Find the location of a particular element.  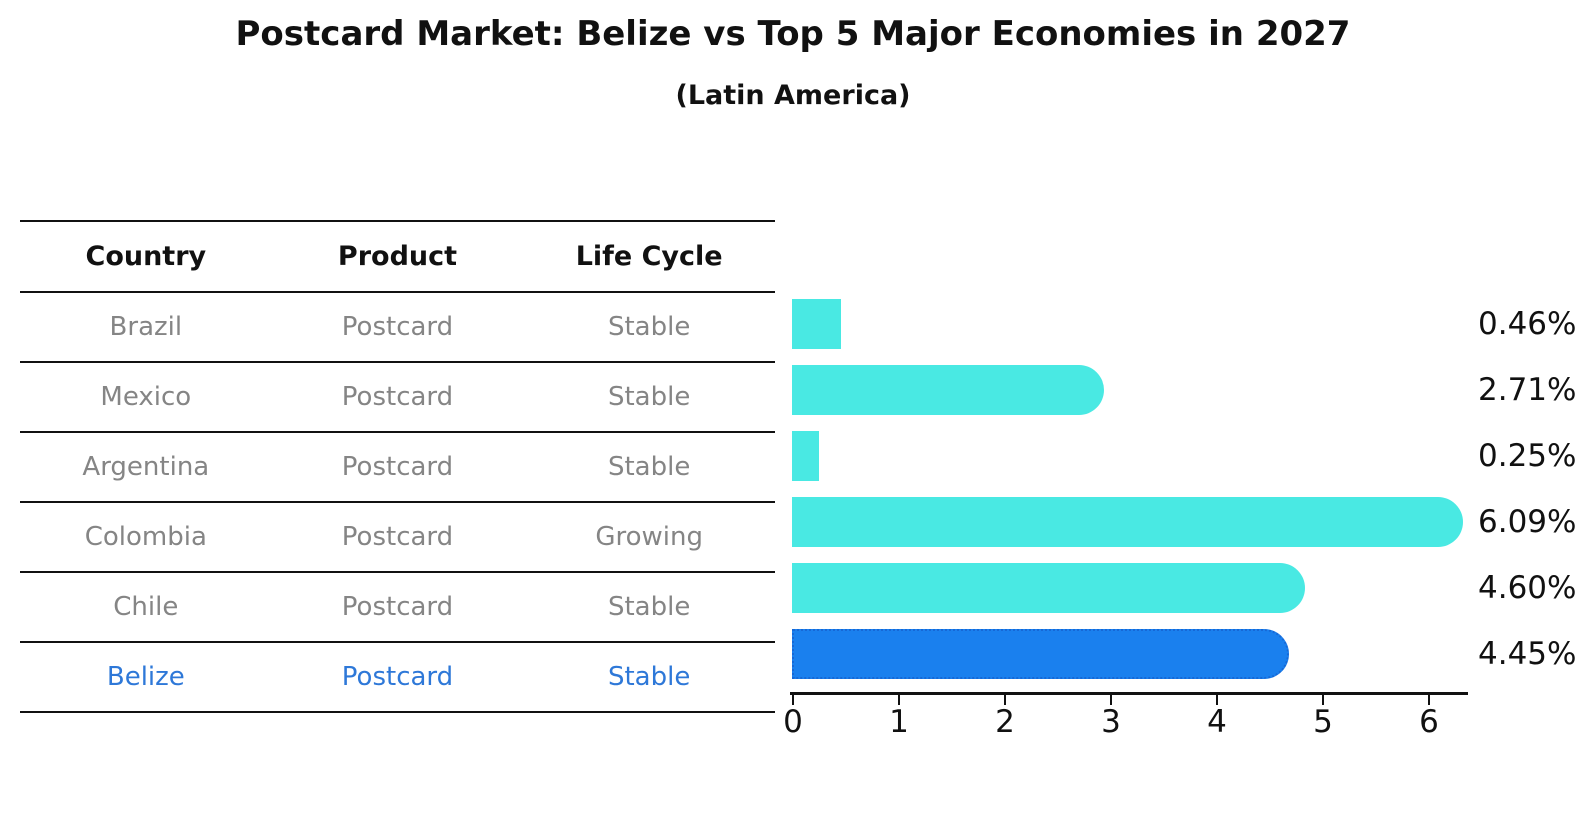

value-label: 4.45% is located at coordinates (1527, 654).